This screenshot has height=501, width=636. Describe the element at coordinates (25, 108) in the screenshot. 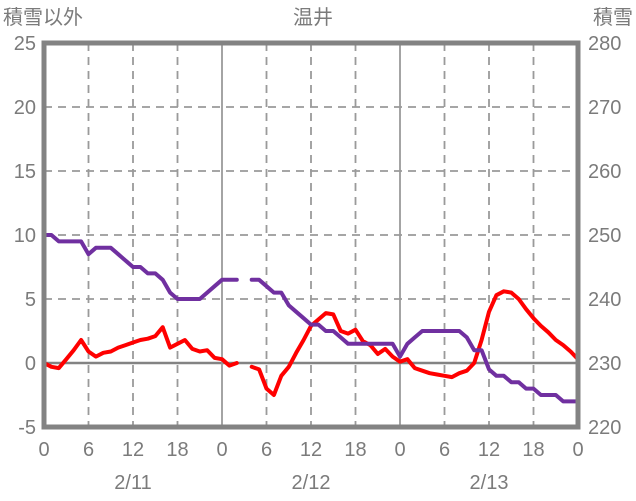

I see `left-axis-tick: 20` at that location.